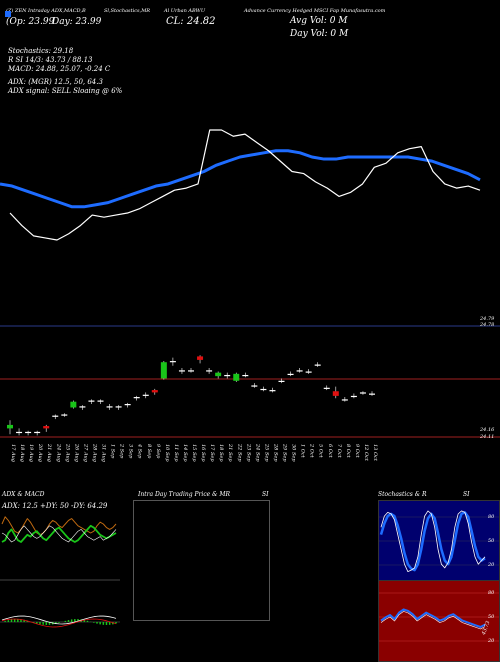 The width and height of the screenshot is (500, 662). What do you see at coordinates (13, 453) in the screenshot?
I see `x-tick-label: 17 Aug` at bounding box center [13, 453].